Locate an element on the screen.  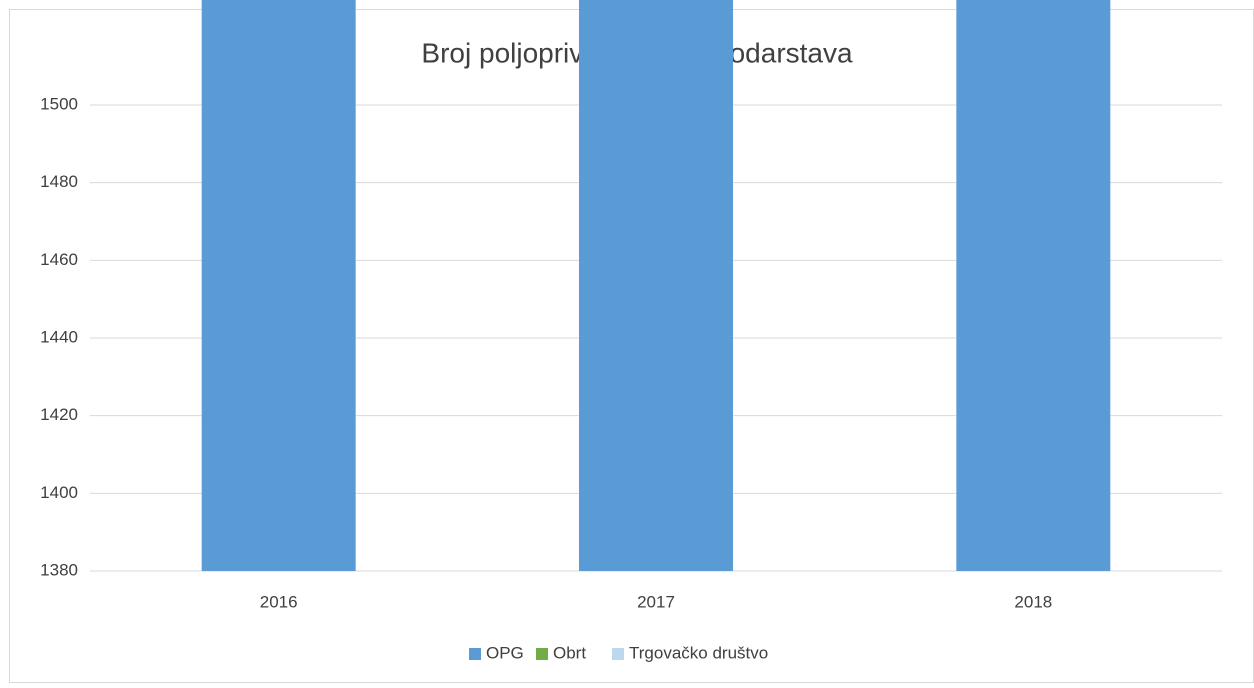
x-tick-label: 2018 is located at coordinates (1033, 601).